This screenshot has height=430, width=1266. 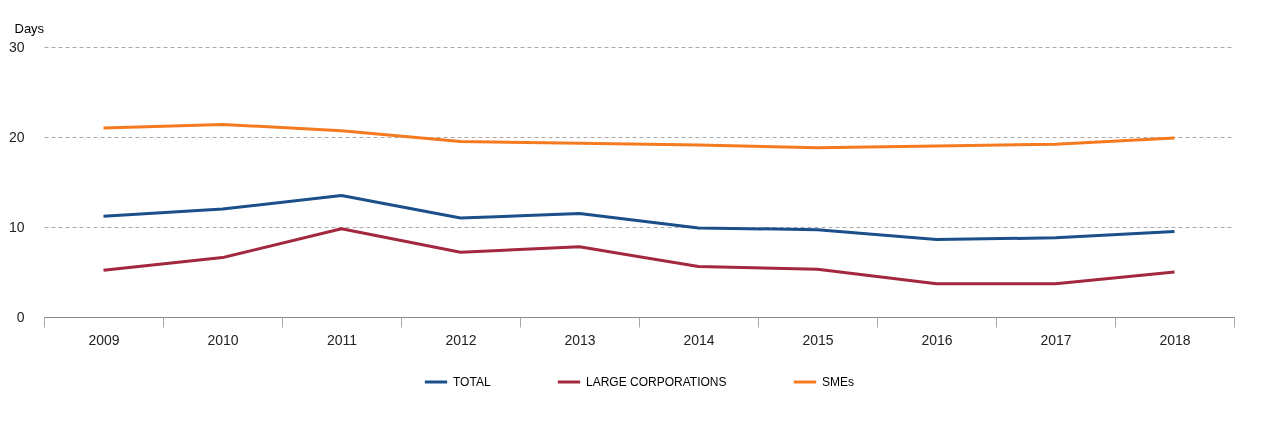 What do you see at coordinates (20, 316) in the screenshot?
I see `y-tick-label: 0` at bounding box center [20, 316].